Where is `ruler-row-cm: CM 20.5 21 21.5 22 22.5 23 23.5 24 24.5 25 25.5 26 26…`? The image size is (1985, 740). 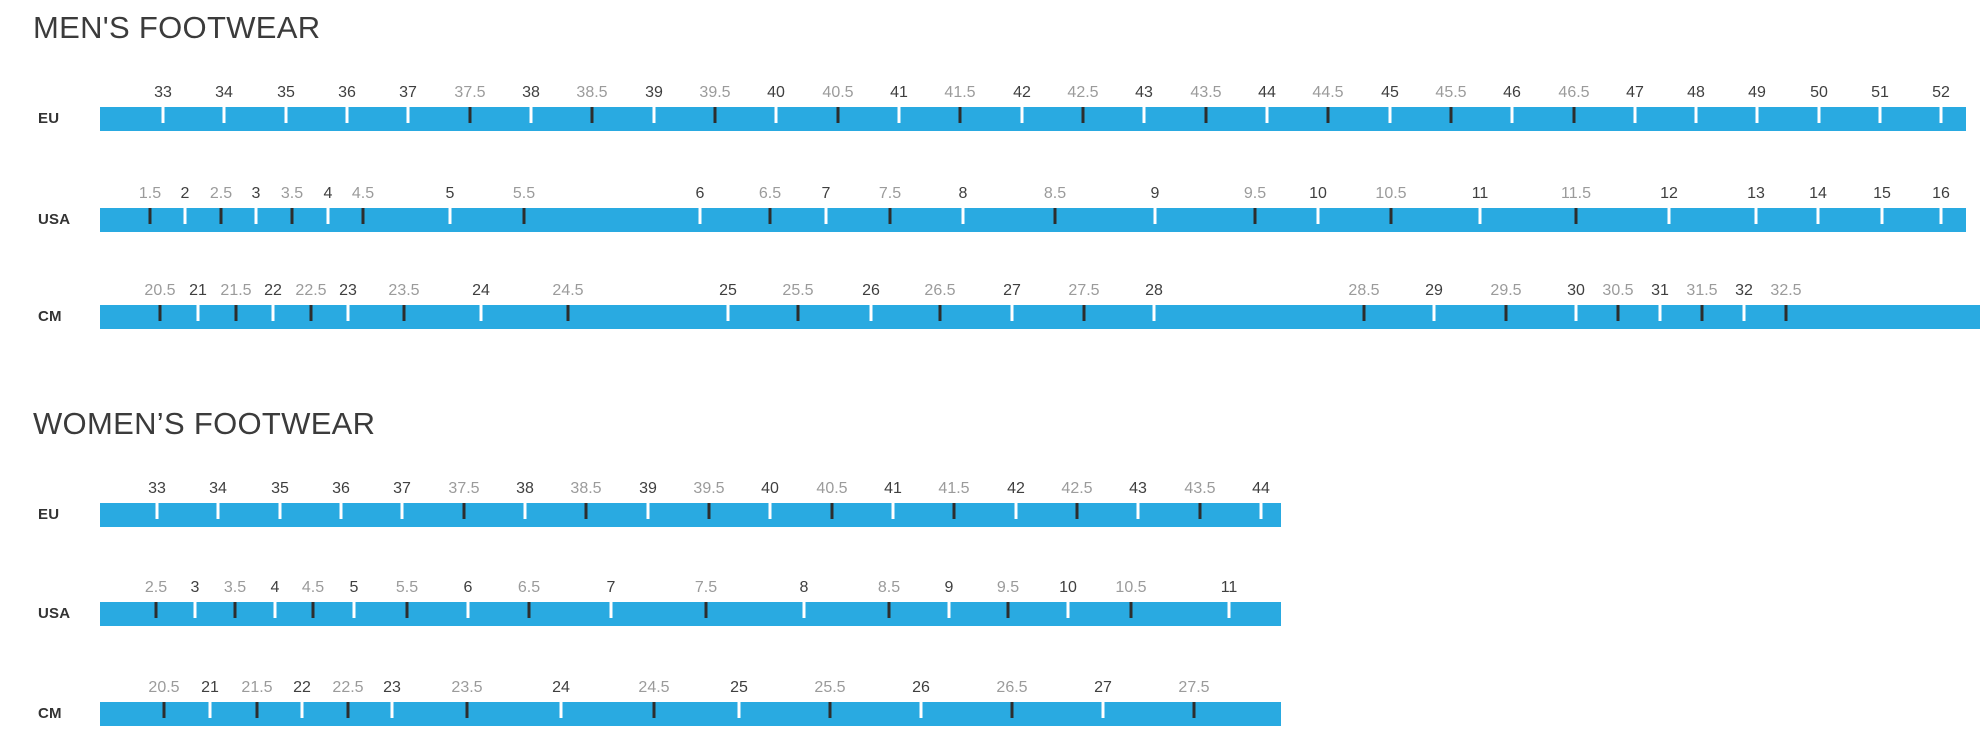 ruler-row-cm: CM 20.5 21 21.5 22 22.5 23 23.5 24 24.5 25 25.5 26 26… is located at coordinates (992, 305).